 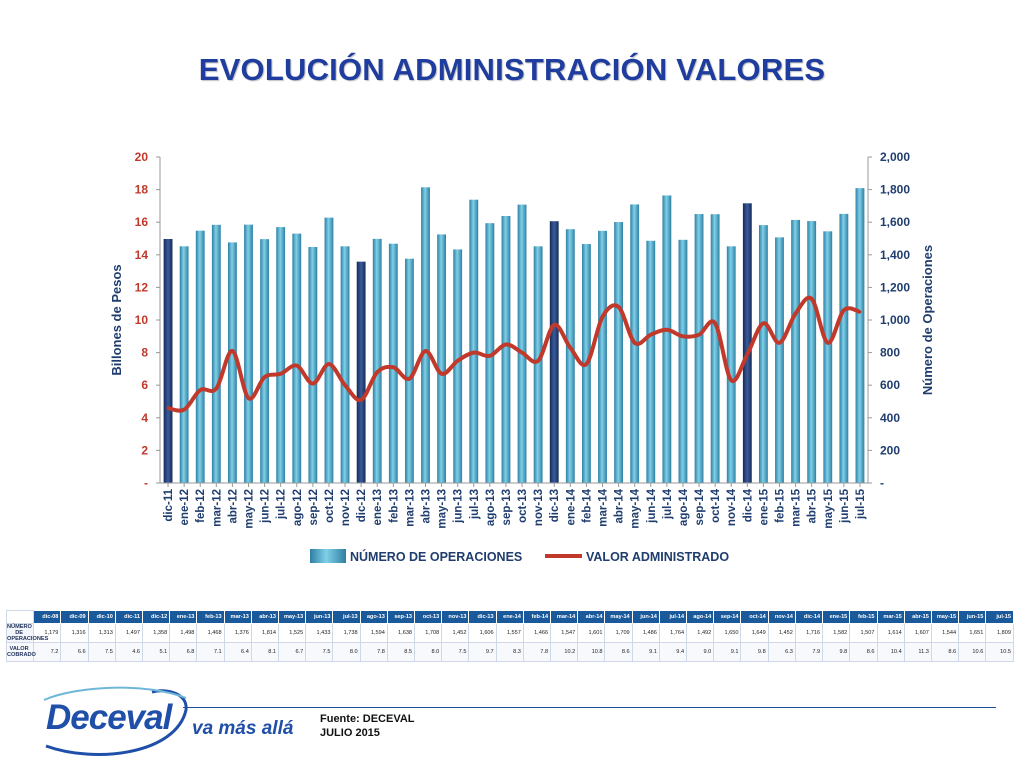 What do you see at coordinates (945, 633) in the screenshot?
I see `table-cell: 1,544` at bounding box center [945, 633].